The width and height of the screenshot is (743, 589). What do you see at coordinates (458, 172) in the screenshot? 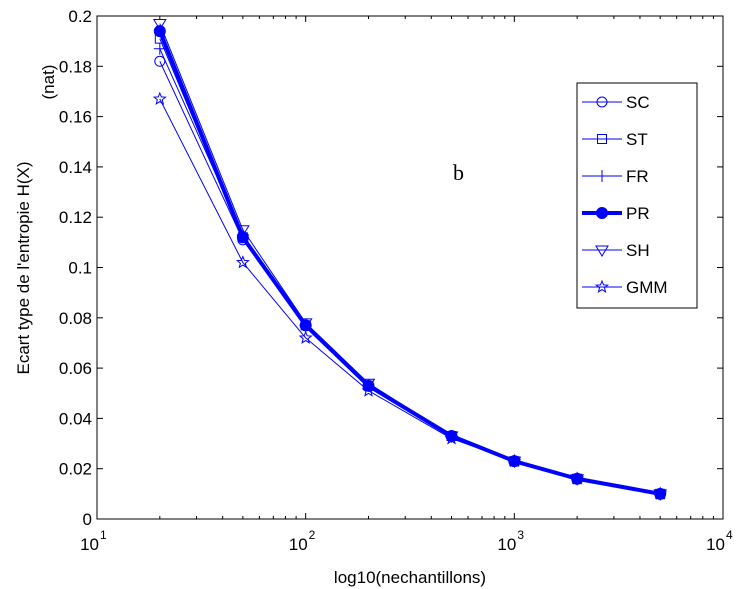
I see `annotation-b: b` at bounding box center [458, 172].